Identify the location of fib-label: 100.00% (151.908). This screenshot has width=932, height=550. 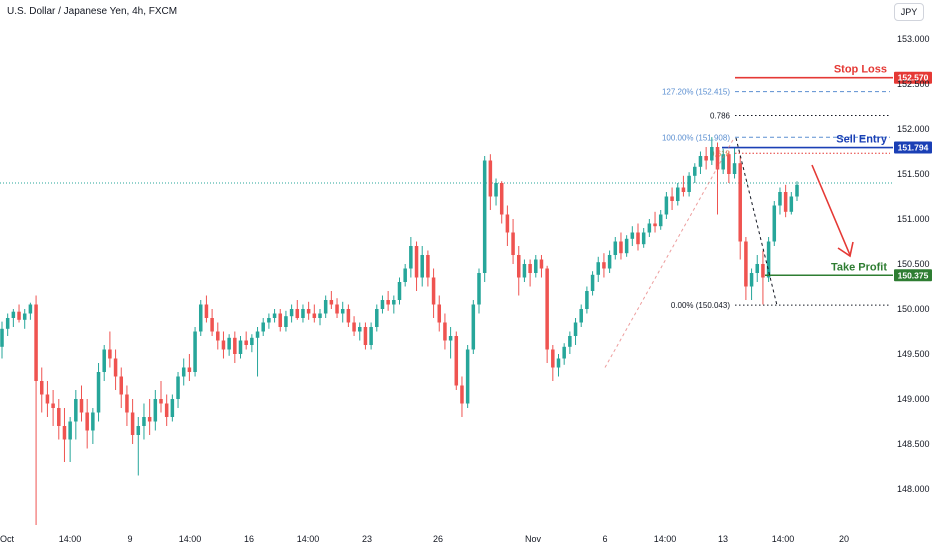
(696, 137).